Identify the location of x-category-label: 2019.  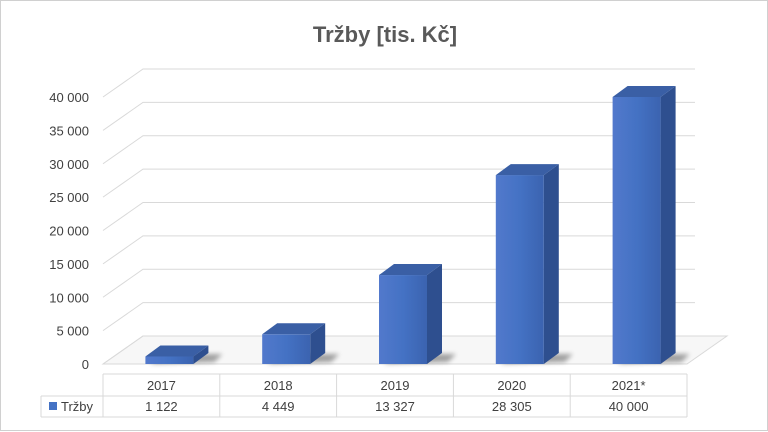
(395, 385).